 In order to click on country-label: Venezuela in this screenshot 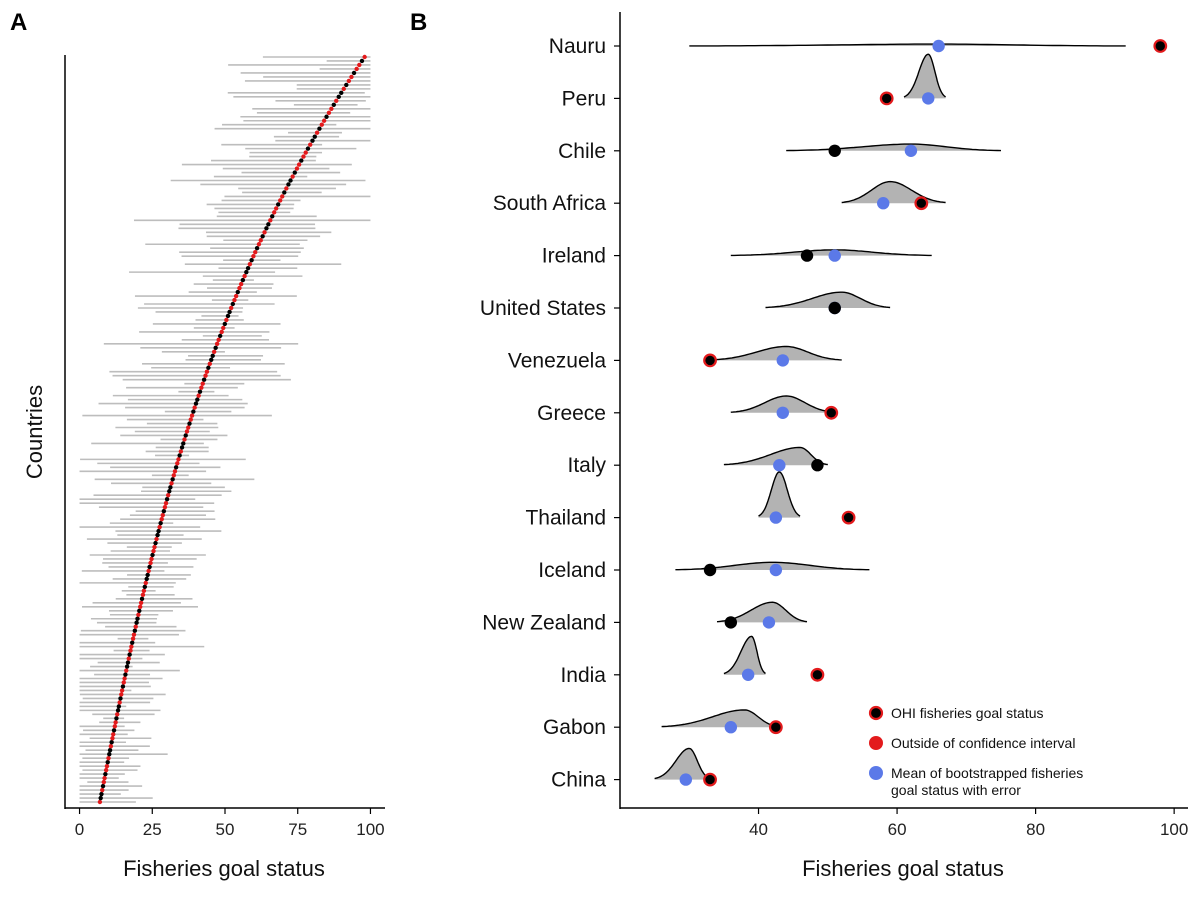, I will do `click(557, 360)`.